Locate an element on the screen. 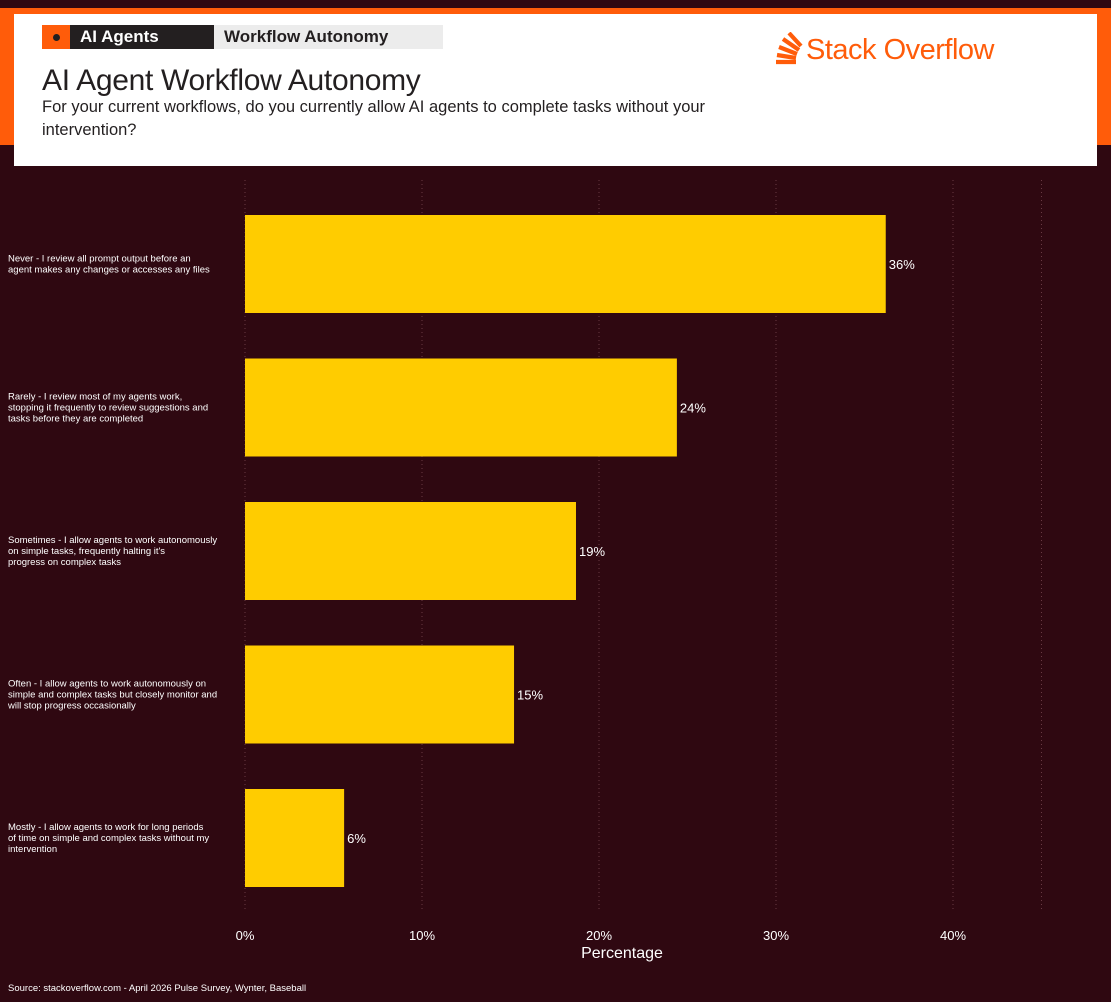  category-label-line: intervention is located at coordinates (32, 849).